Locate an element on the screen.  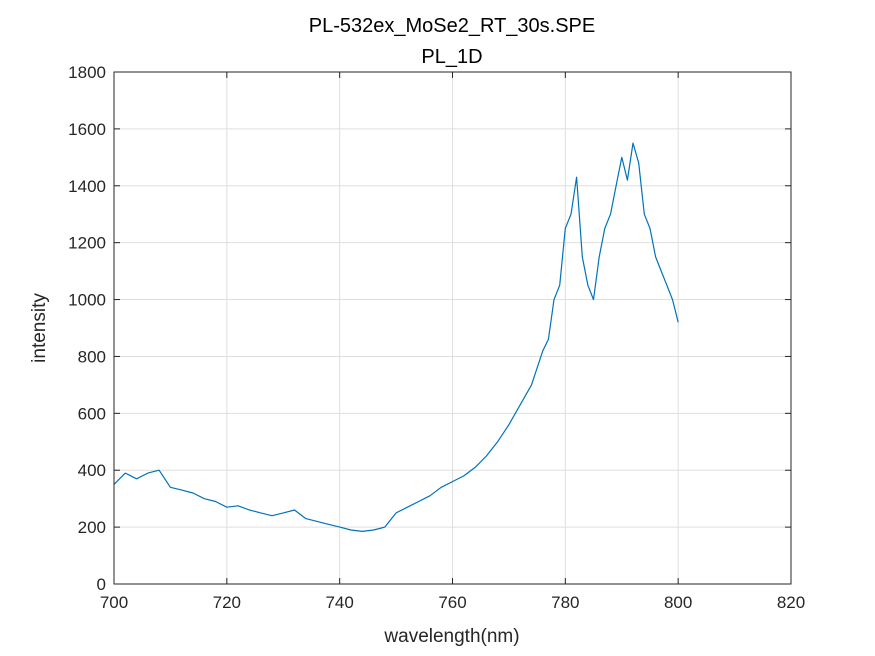
y-tick-labels: 0 200 400 600 800 1000 1200 1400 1600 1800 is located at coordinates (87, 328).